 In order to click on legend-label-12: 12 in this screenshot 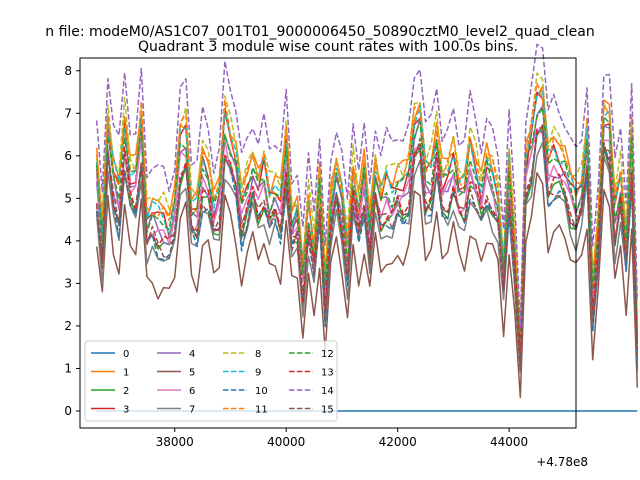, I will do `click(327, 354)`.